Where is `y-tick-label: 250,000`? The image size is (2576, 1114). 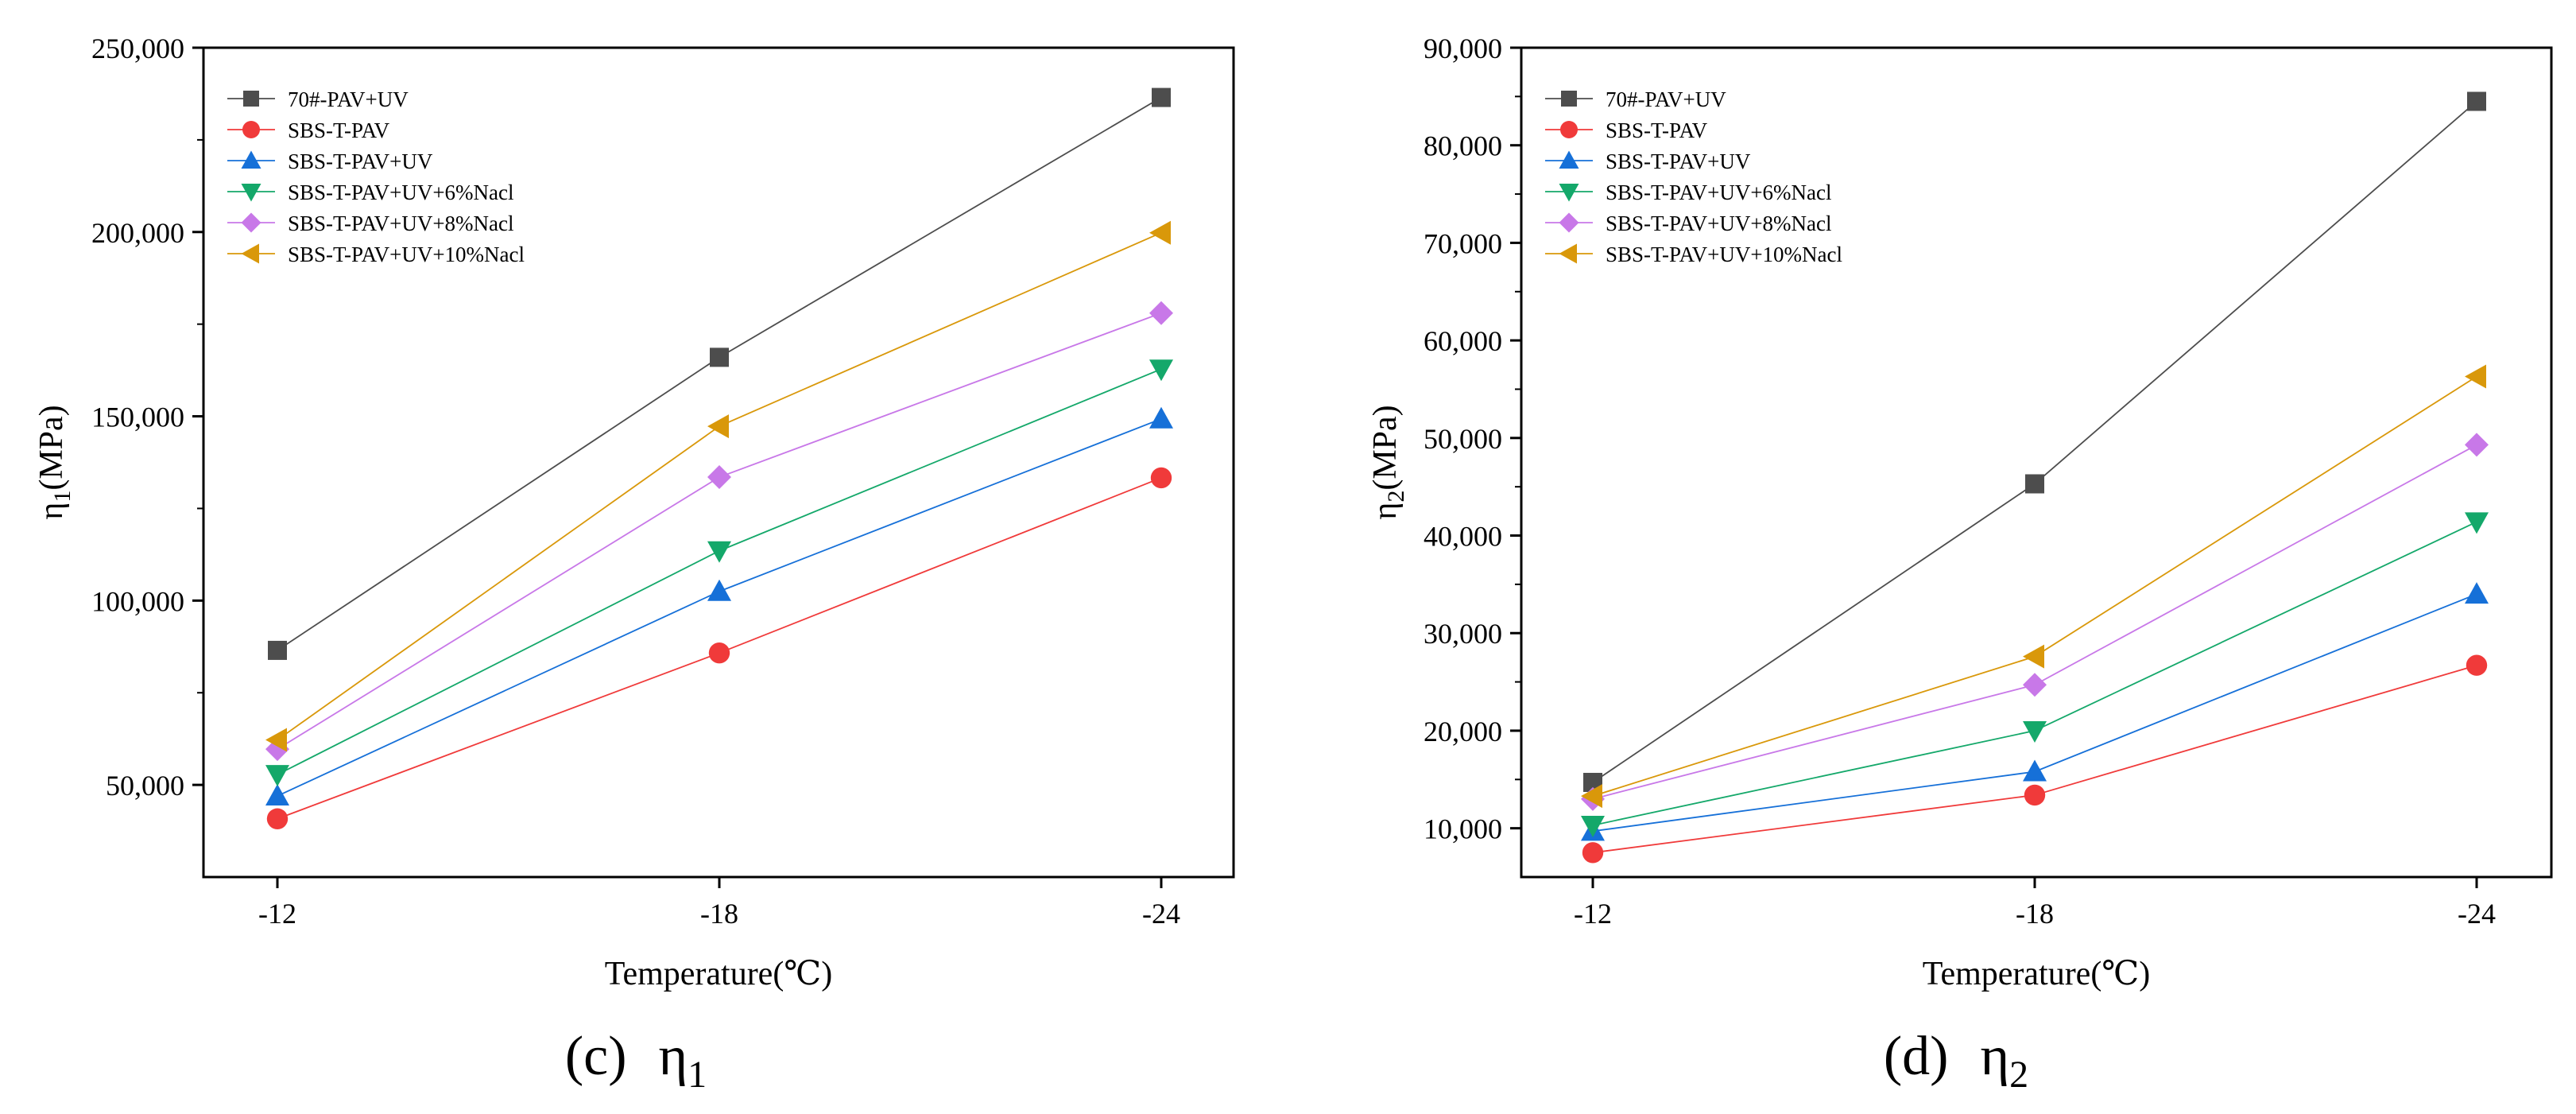
y-tick-label: 250,000 is located at coordinates (137, 49).